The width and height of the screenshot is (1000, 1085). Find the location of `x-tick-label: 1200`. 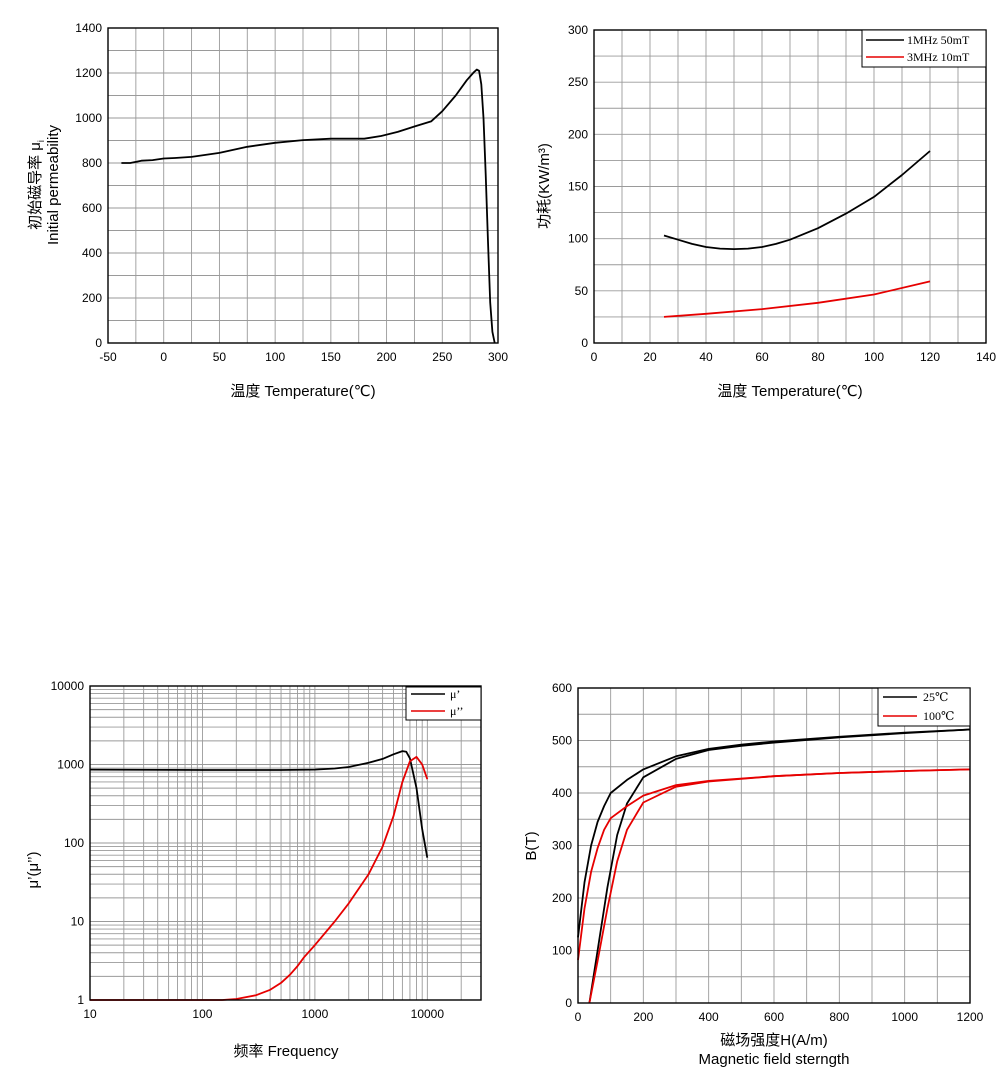

x-tick-label: 1200 is located at coordinates (970, 1017).